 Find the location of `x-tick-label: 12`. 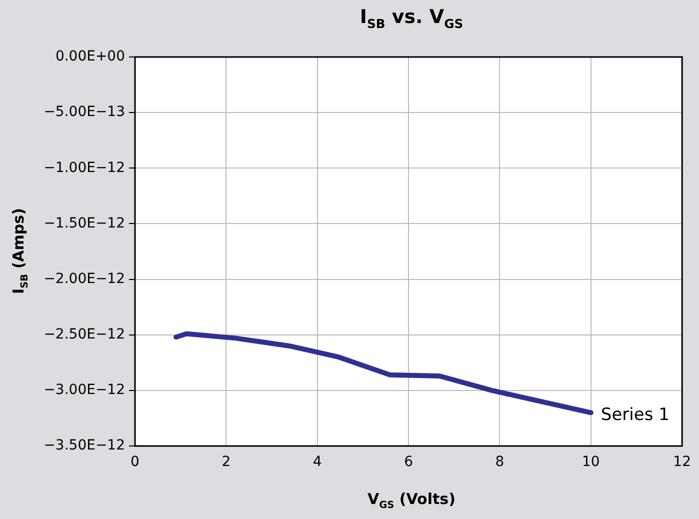

x-tick-label: 12 is located at coordinates (682, 462).